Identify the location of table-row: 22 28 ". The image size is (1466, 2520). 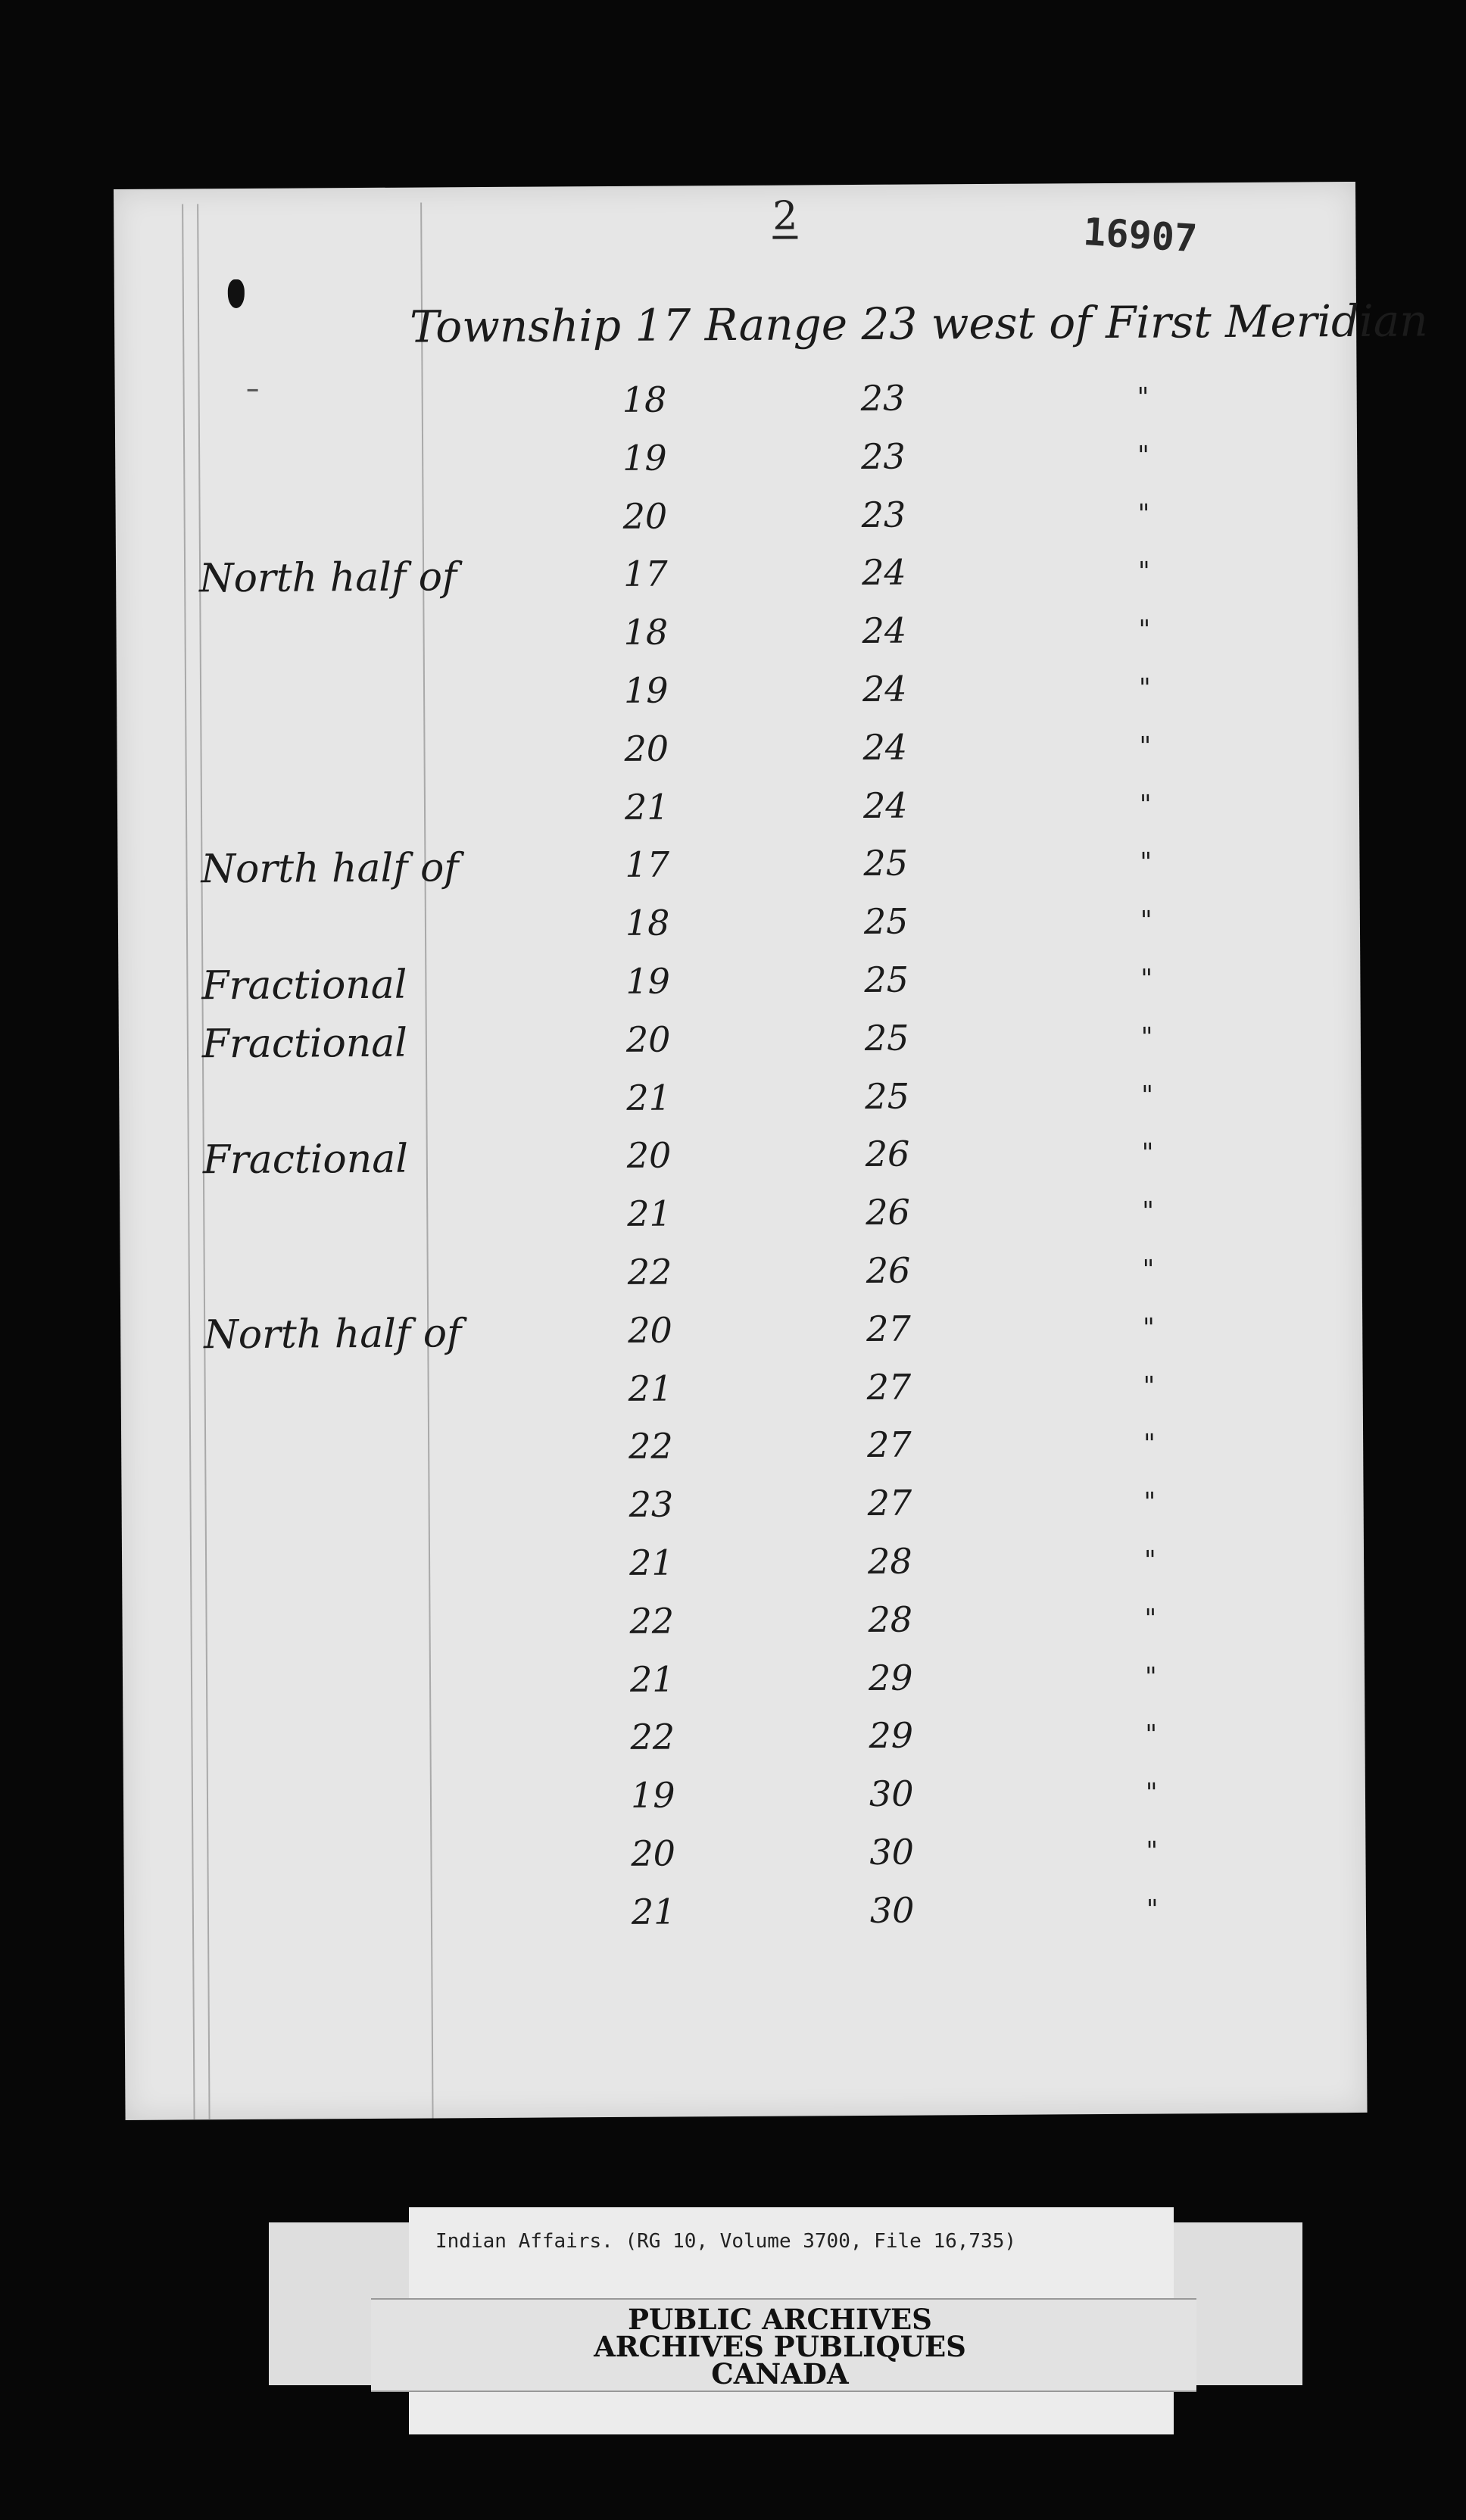
(743, 1628).